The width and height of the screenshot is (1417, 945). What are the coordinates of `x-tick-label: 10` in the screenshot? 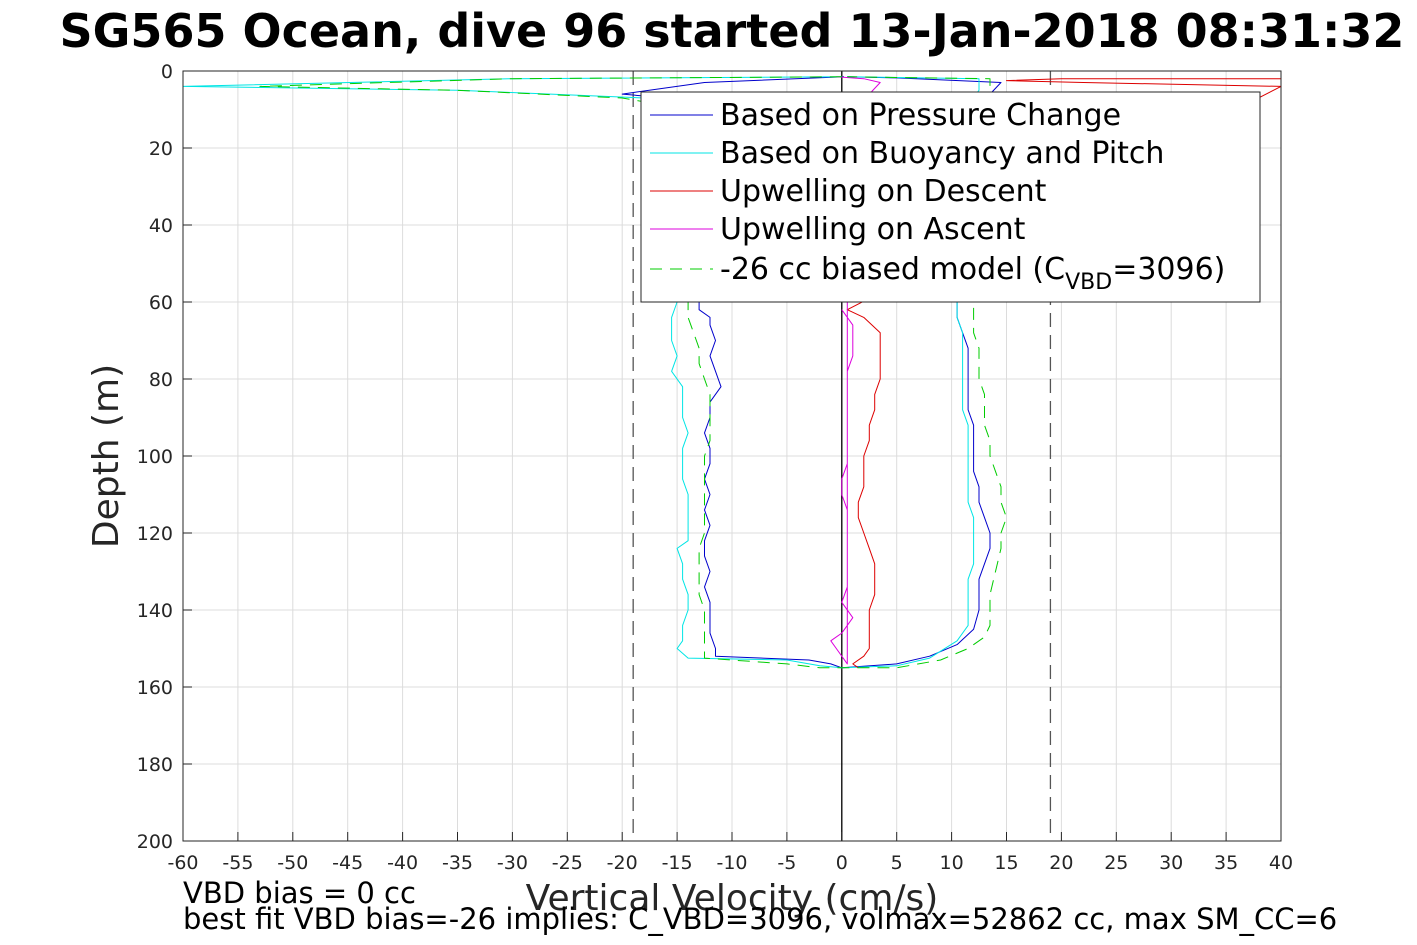 It's located at (952, 863).